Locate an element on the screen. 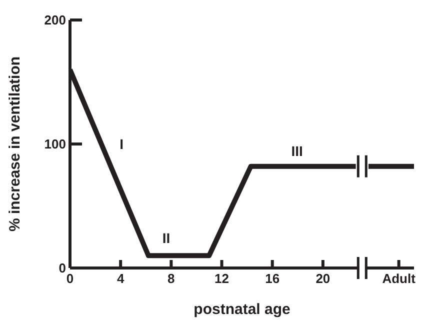 The image size is (436, 326). y-tick-label: 100 is located at coordinates (55, 144).